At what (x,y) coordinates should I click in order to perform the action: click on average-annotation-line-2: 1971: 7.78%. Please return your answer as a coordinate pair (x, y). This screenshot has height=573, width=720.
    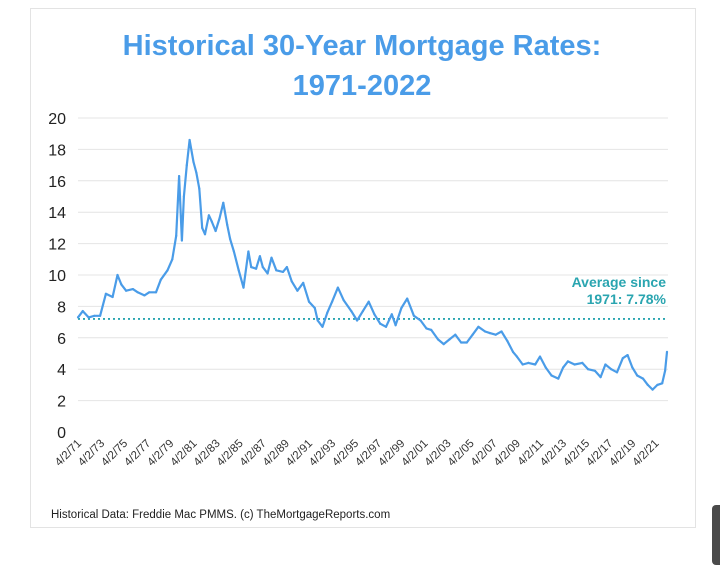
    Looking at the image, I should click on (626, 299).